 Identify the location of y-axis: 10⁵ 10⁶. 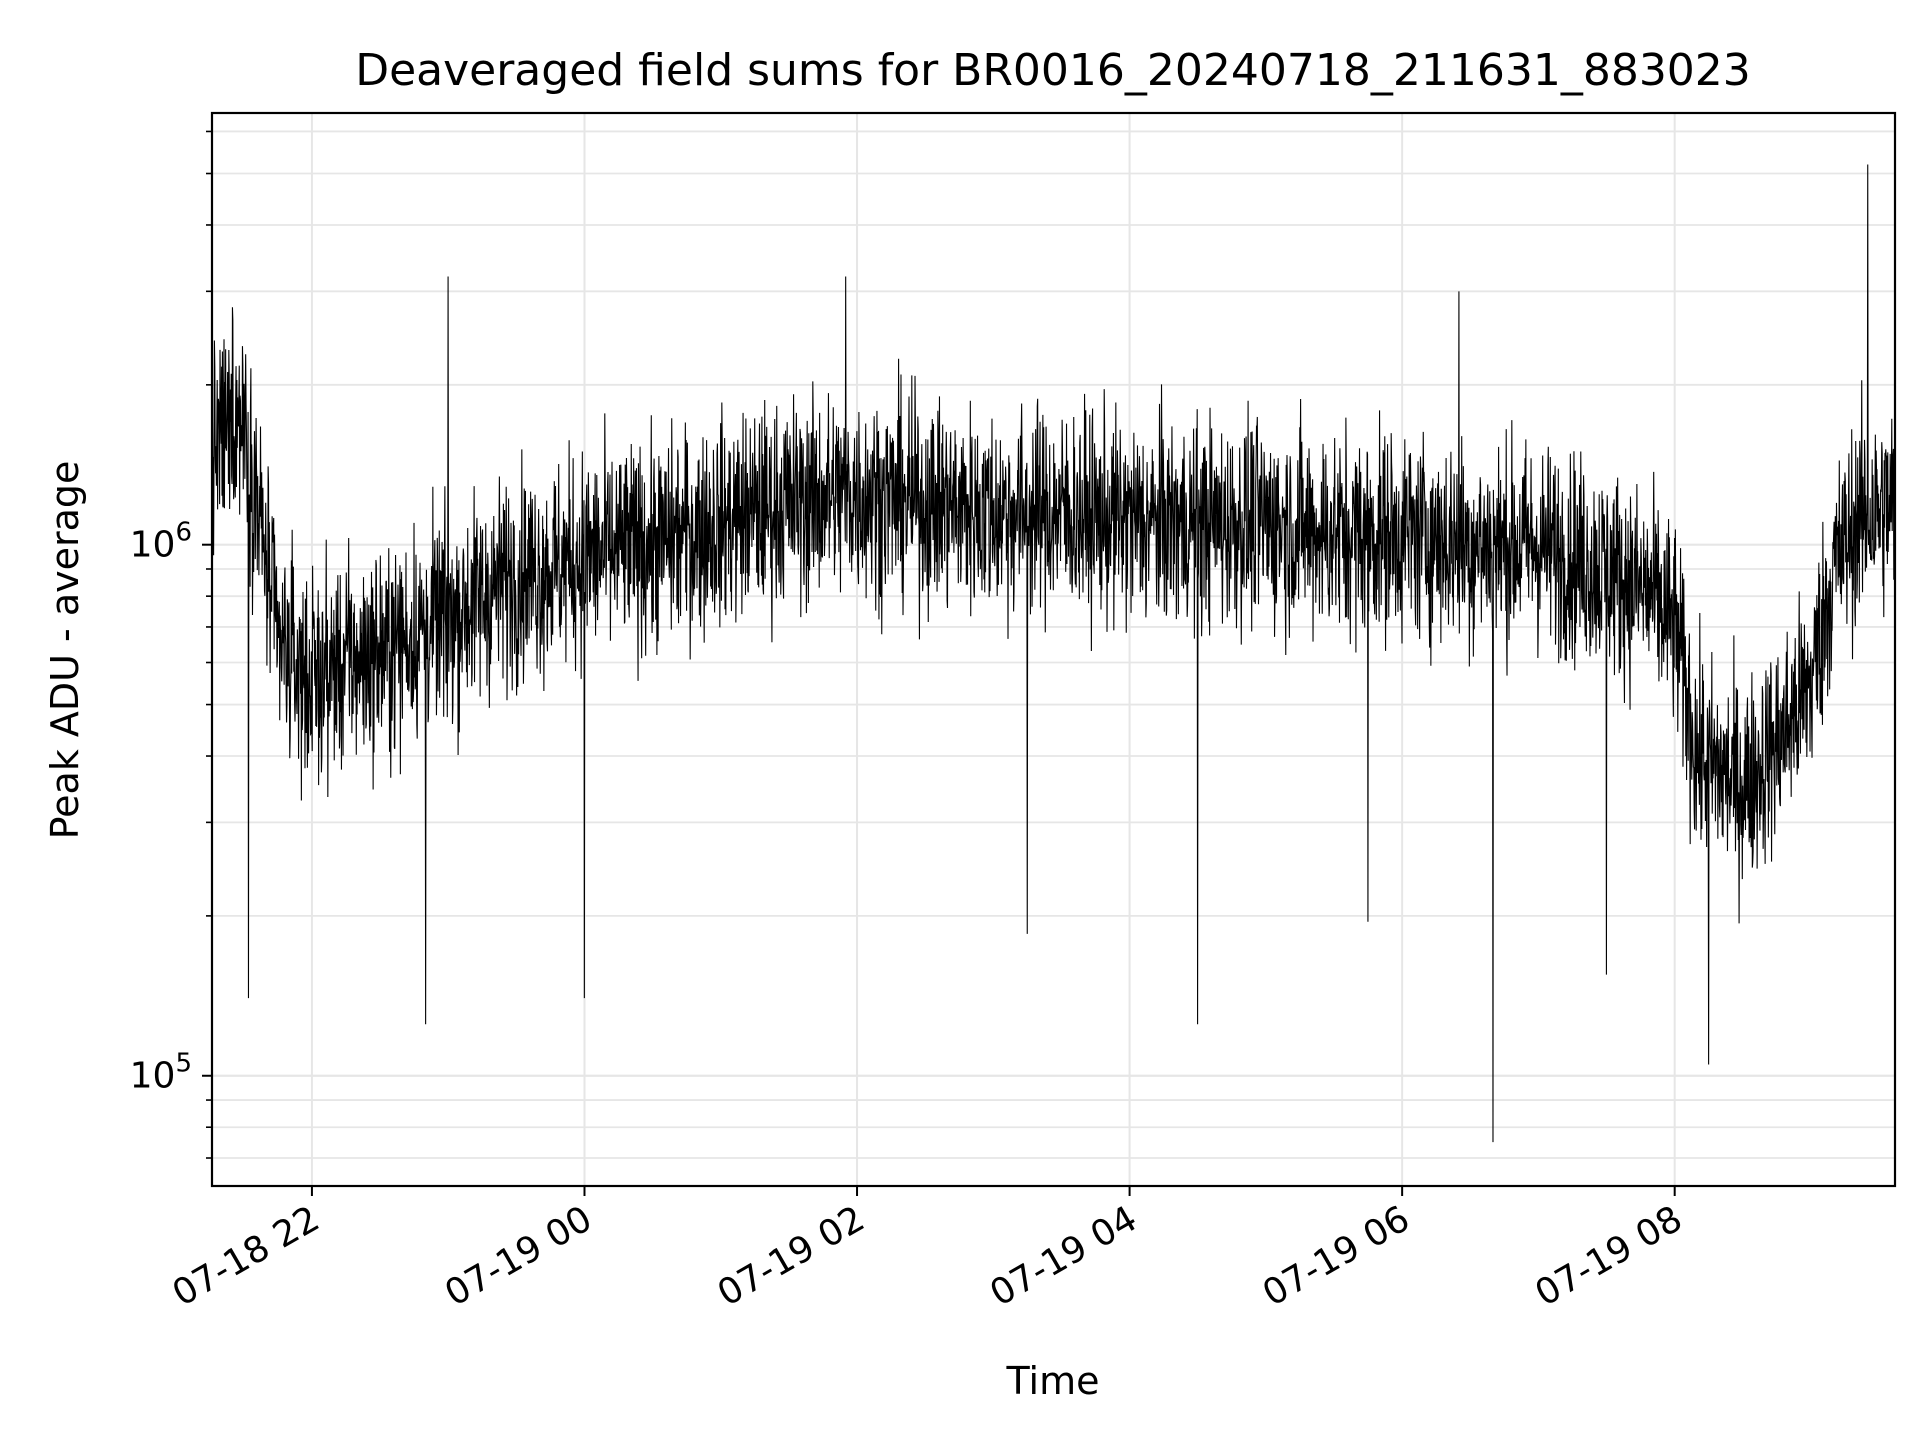
(171, 644).